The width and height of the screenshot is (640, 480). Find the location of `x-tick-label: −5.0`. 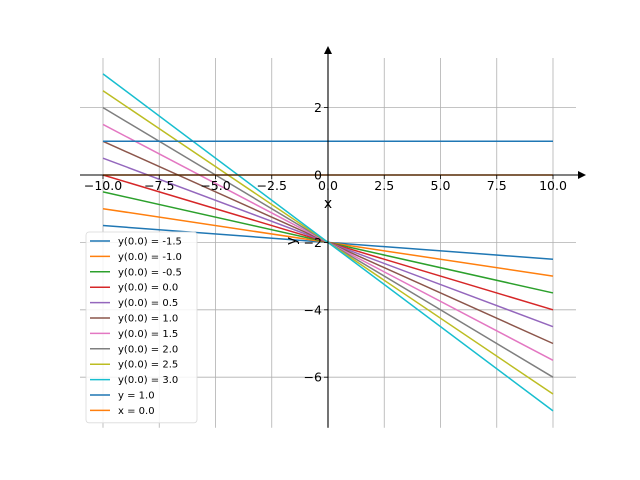

x-tick-label: −5.0 is located at coordinates (215, 185).